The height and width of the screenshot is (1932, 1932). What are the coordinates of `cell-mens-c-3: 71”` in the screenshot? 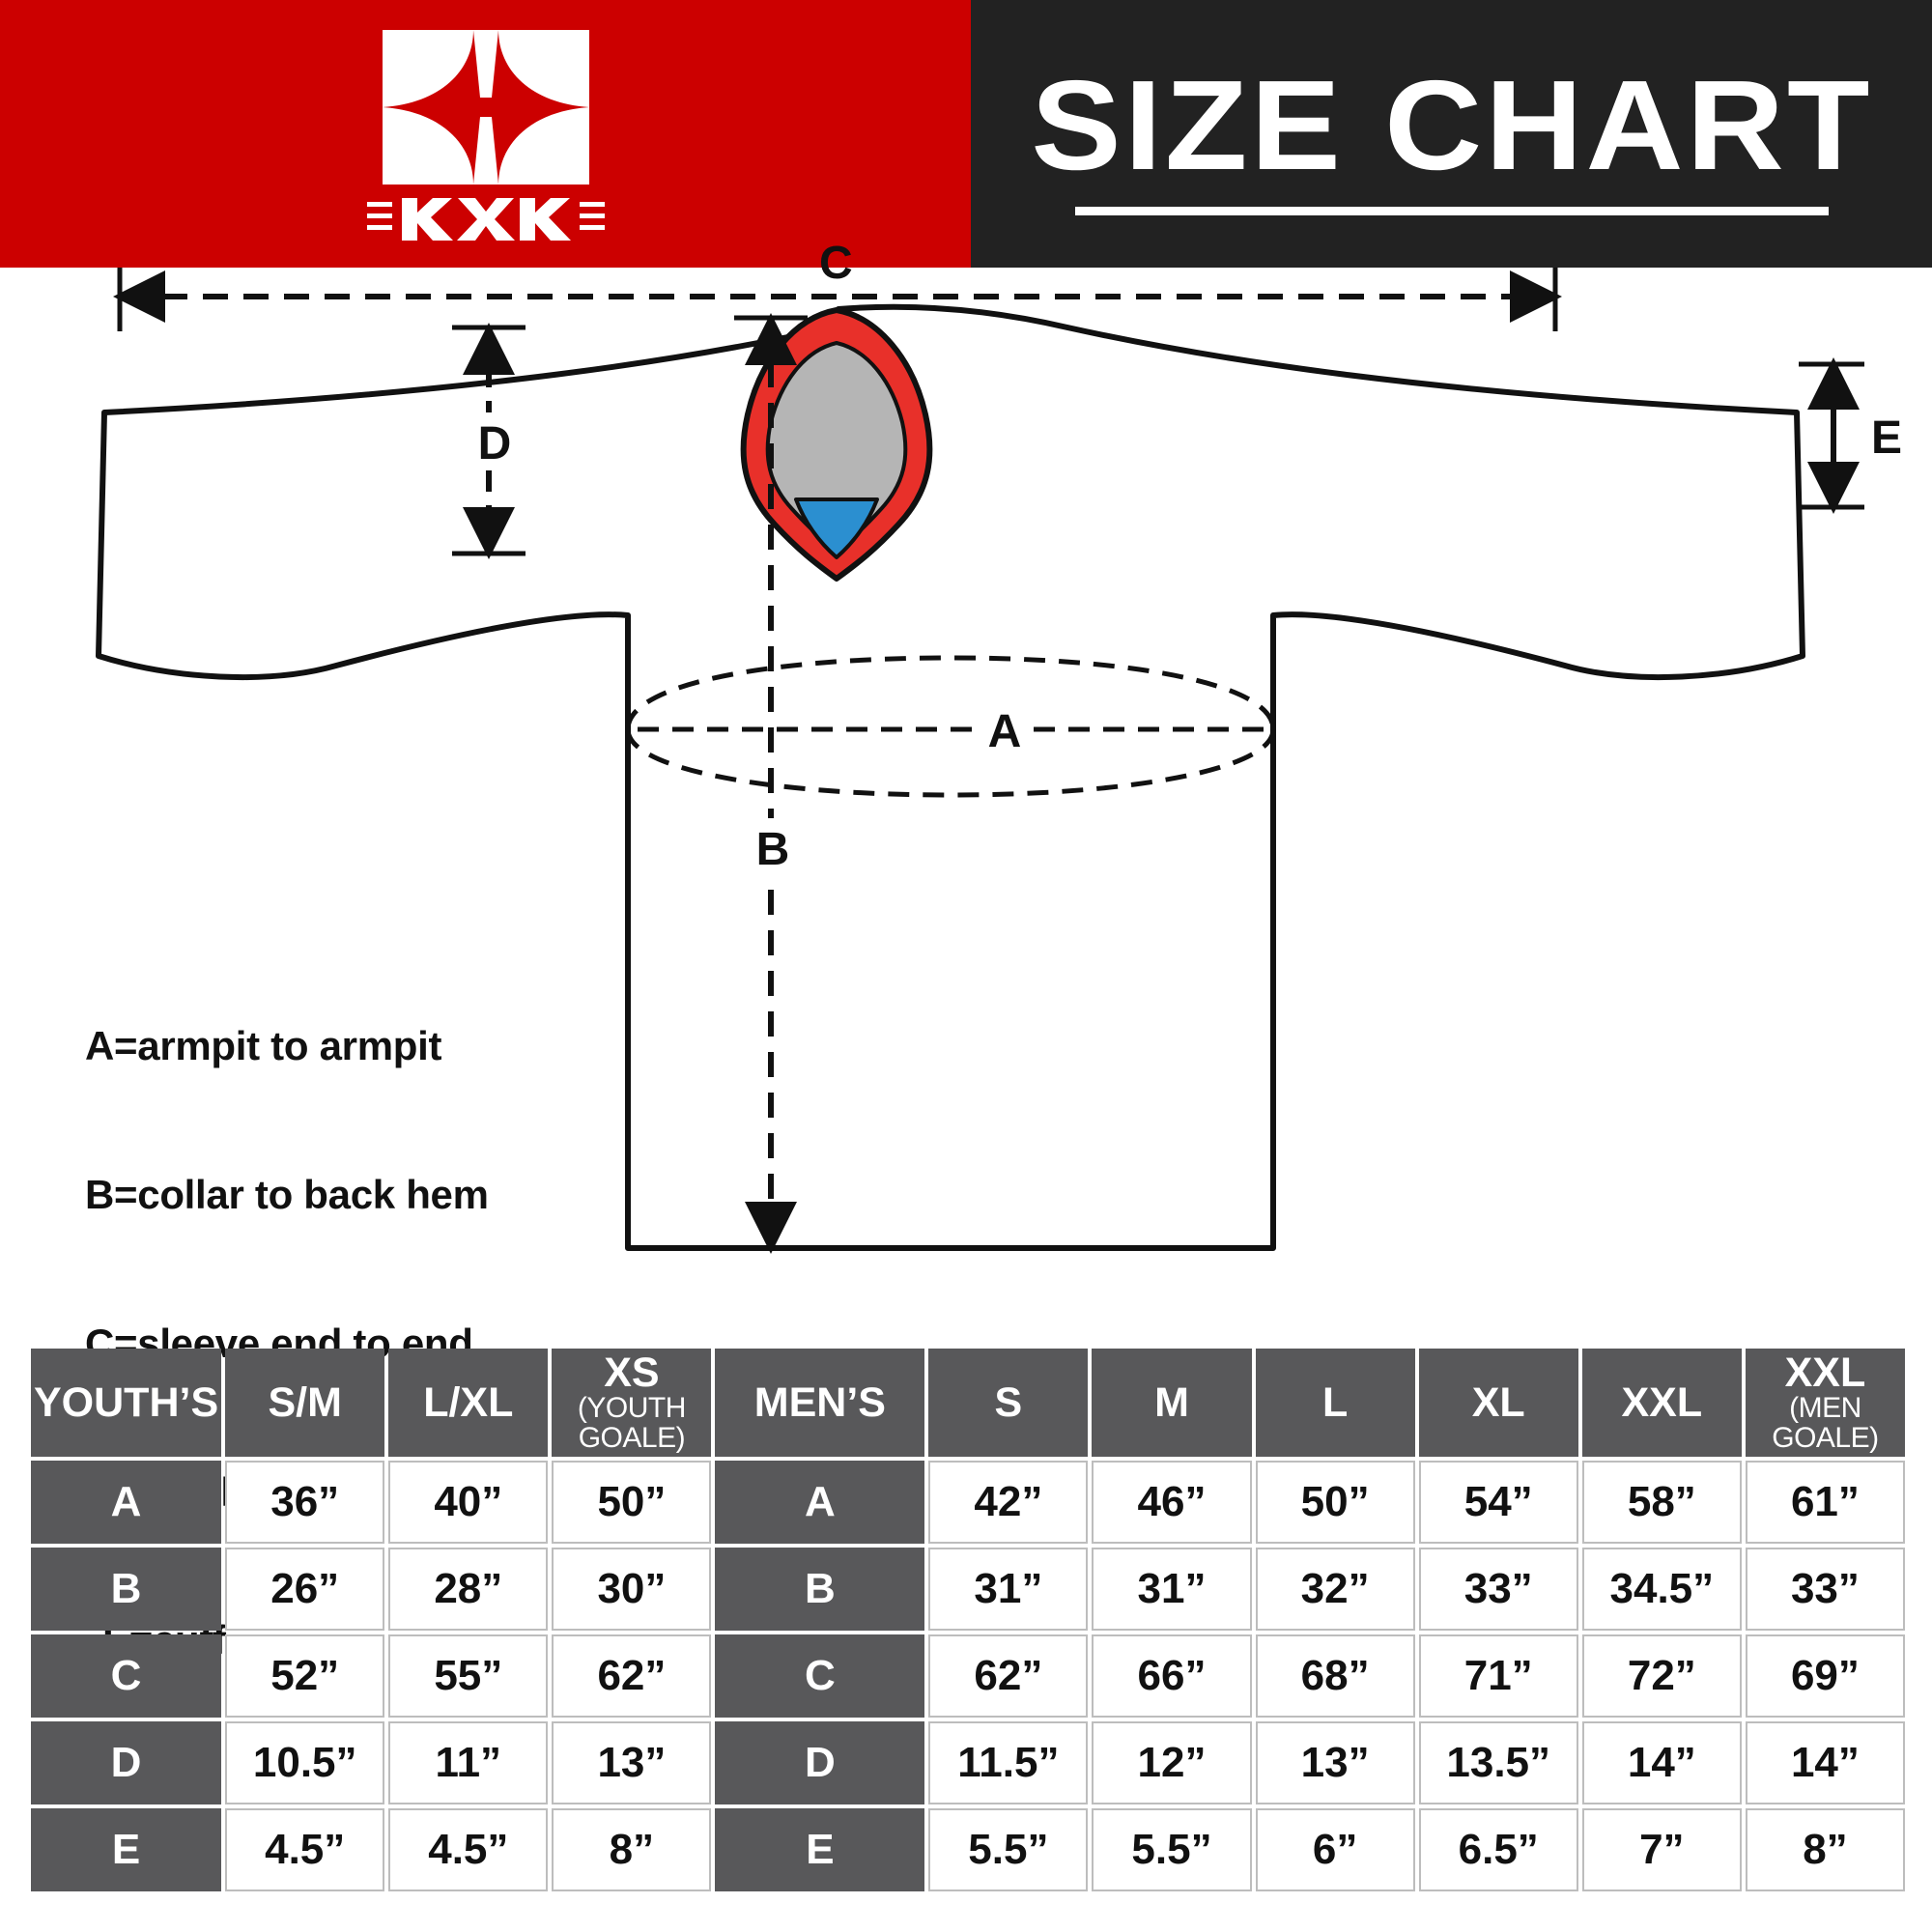 It's located at (1498, 1676).